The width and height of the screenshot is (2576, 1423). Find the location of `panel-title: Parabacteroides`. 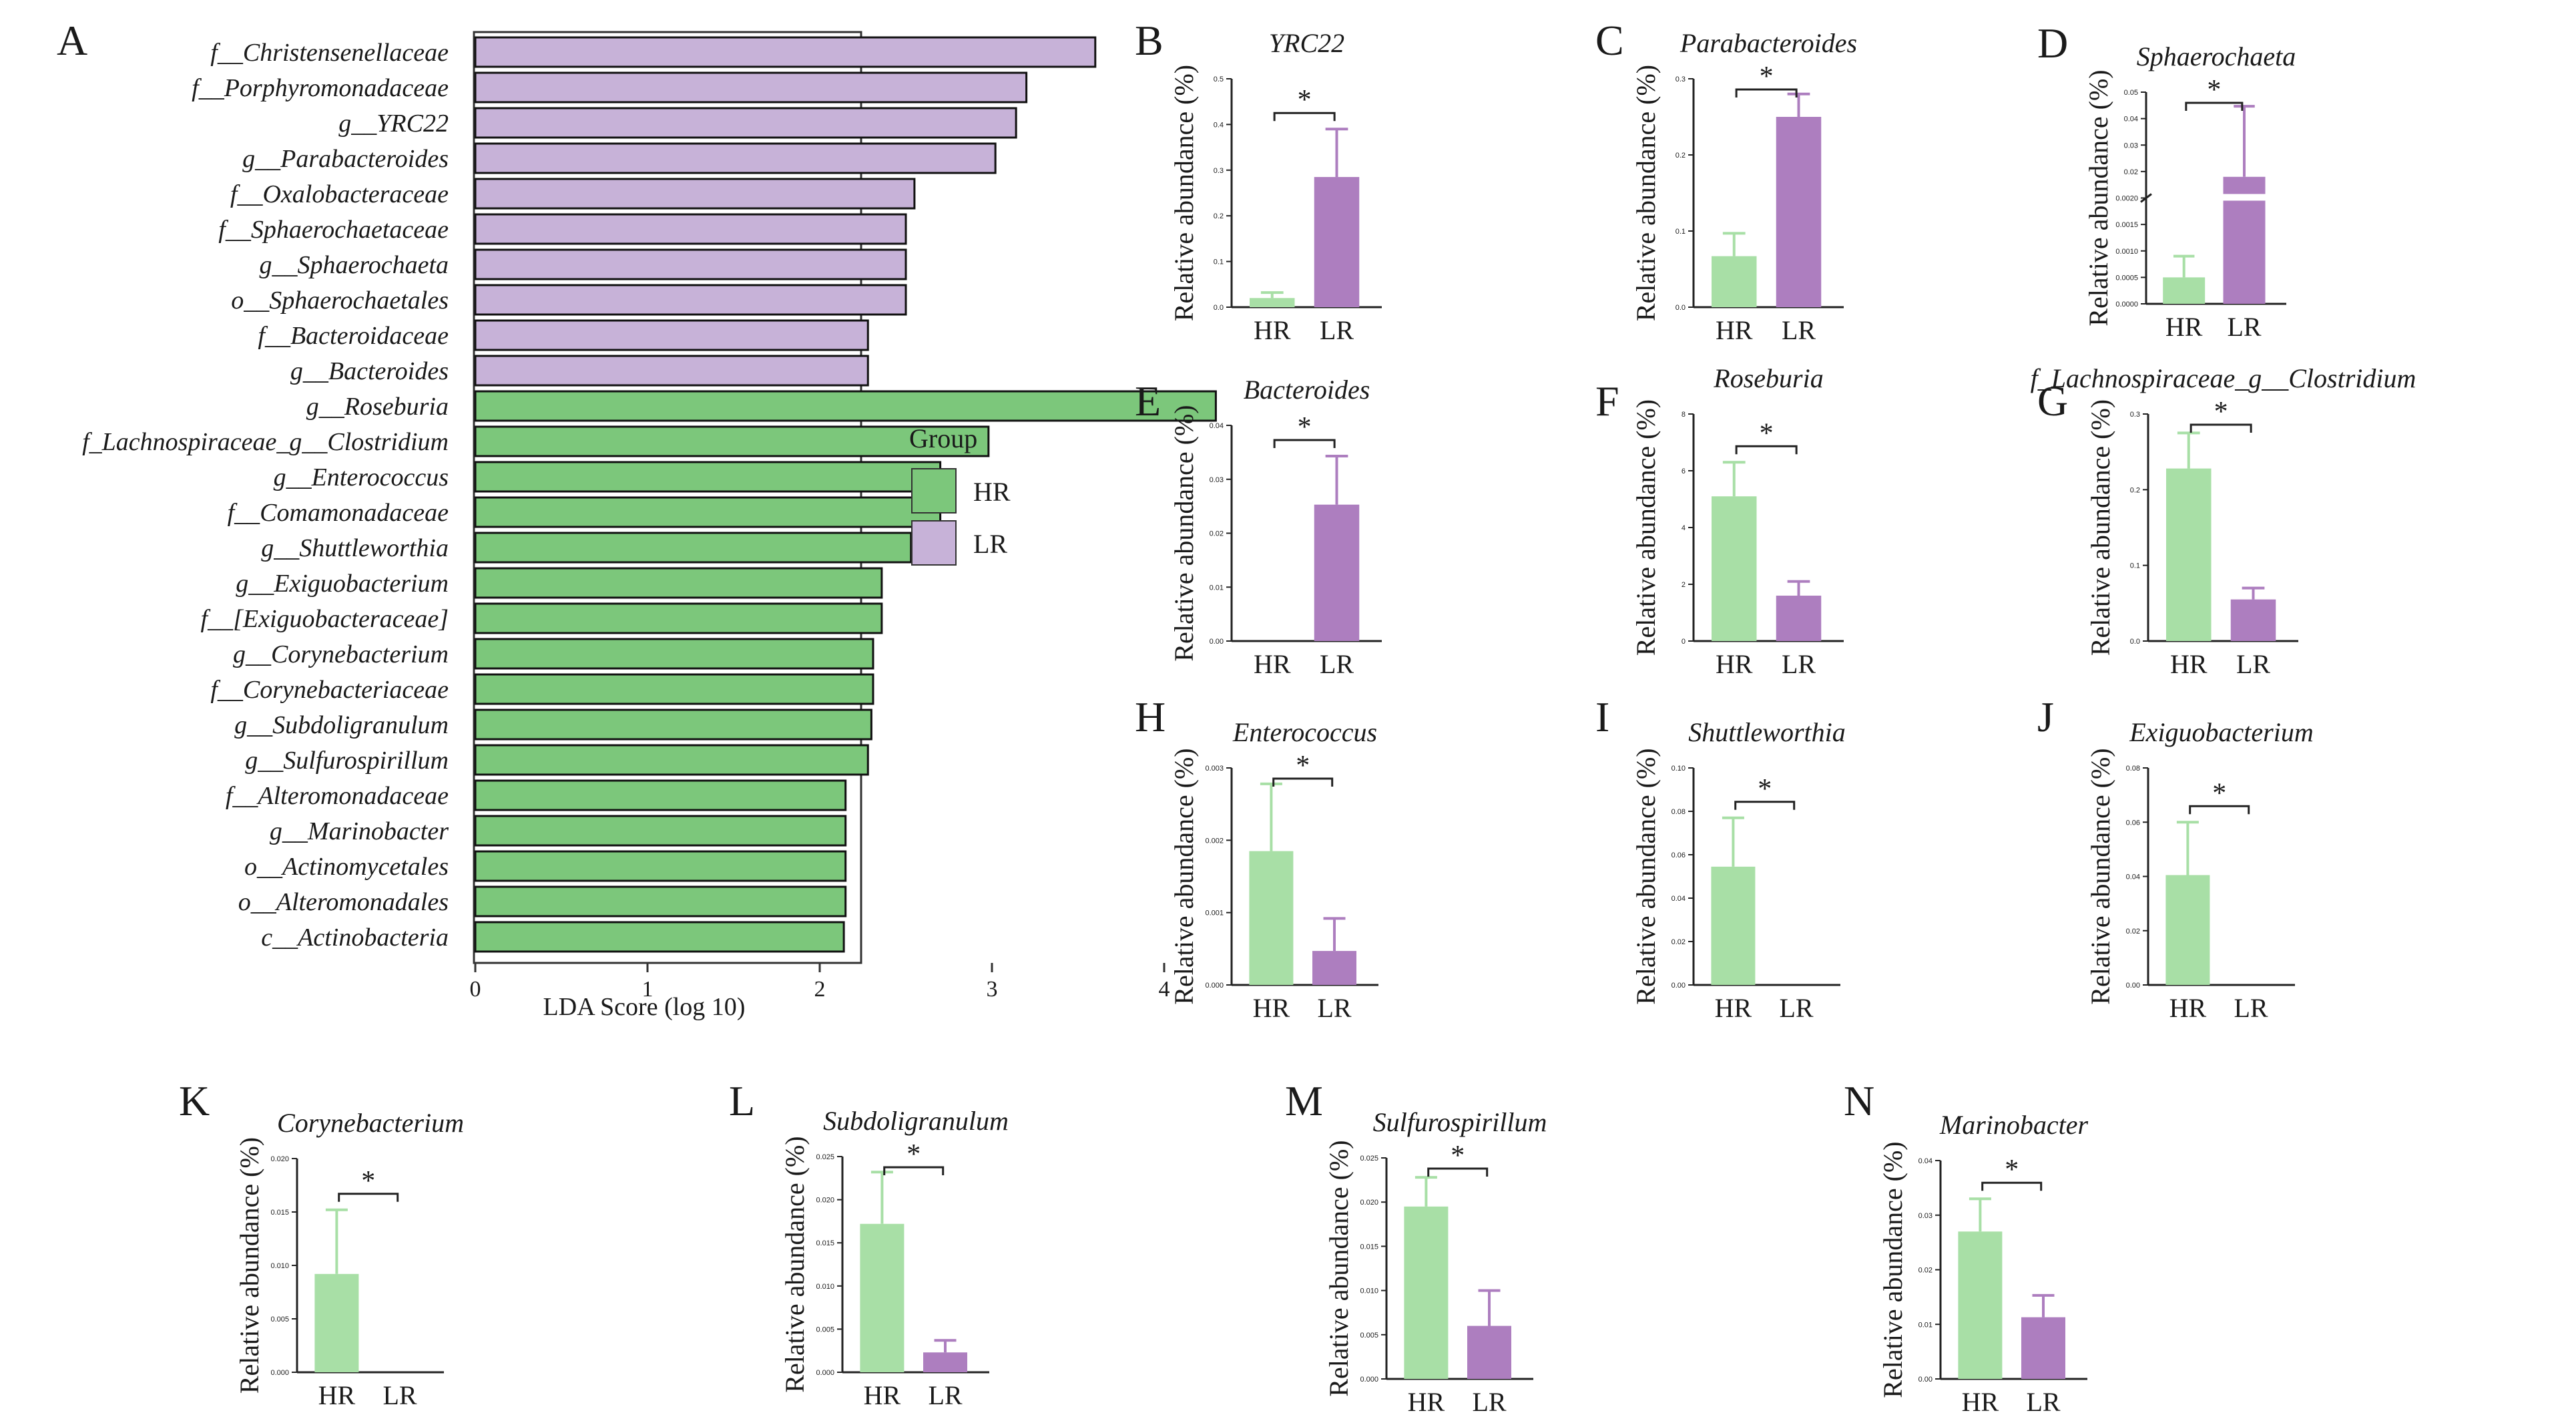

panel-title: Parabacteroides is located at coordinates (1768, 43).